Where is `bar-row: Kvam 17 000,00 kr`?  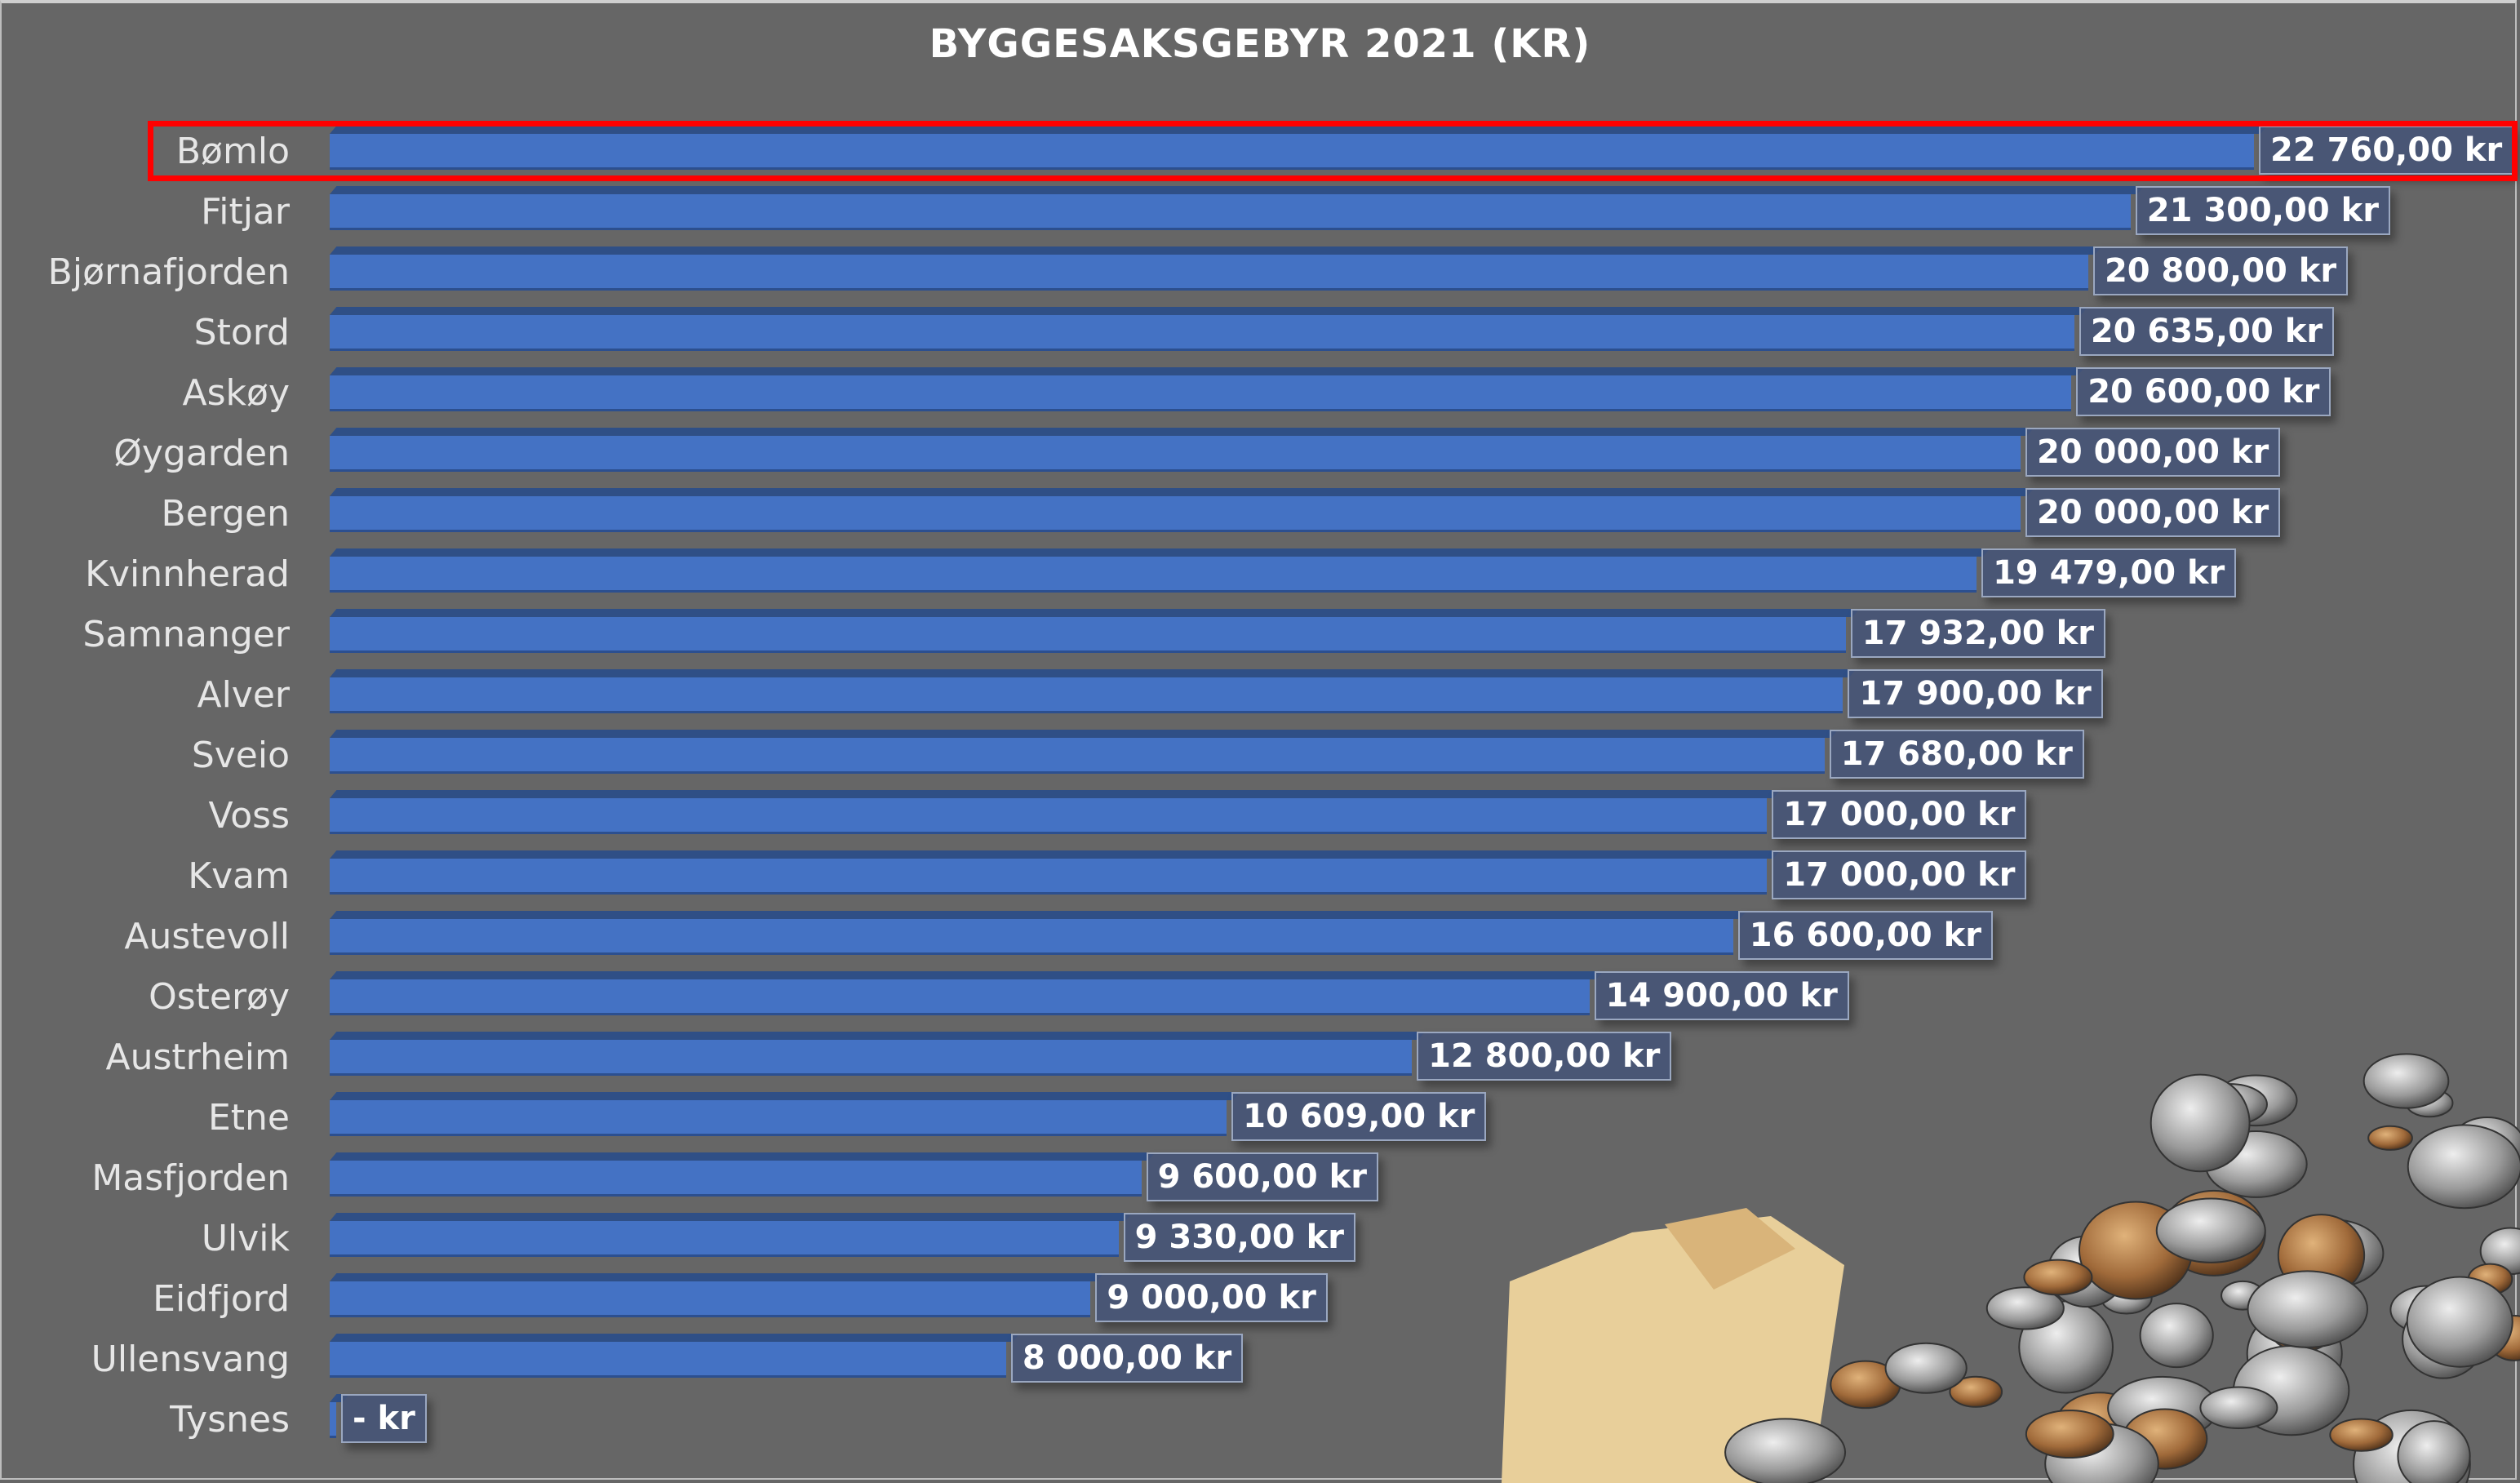 bar-row: Kvam 17 000,00 kr is located at coordinates (1260, 878).